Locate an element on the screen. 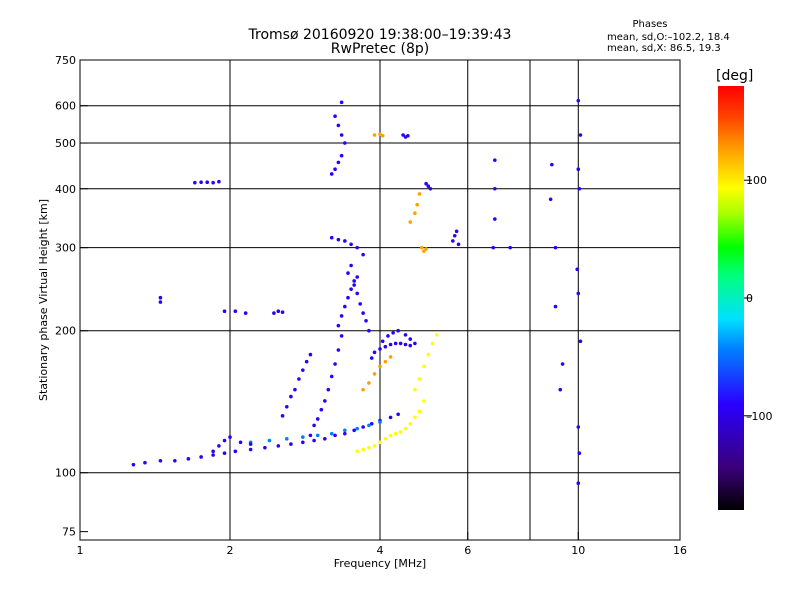 The width and height of the screenshot is (800, 600). y-tick-label: 750 is located at coordinates (65, 60).